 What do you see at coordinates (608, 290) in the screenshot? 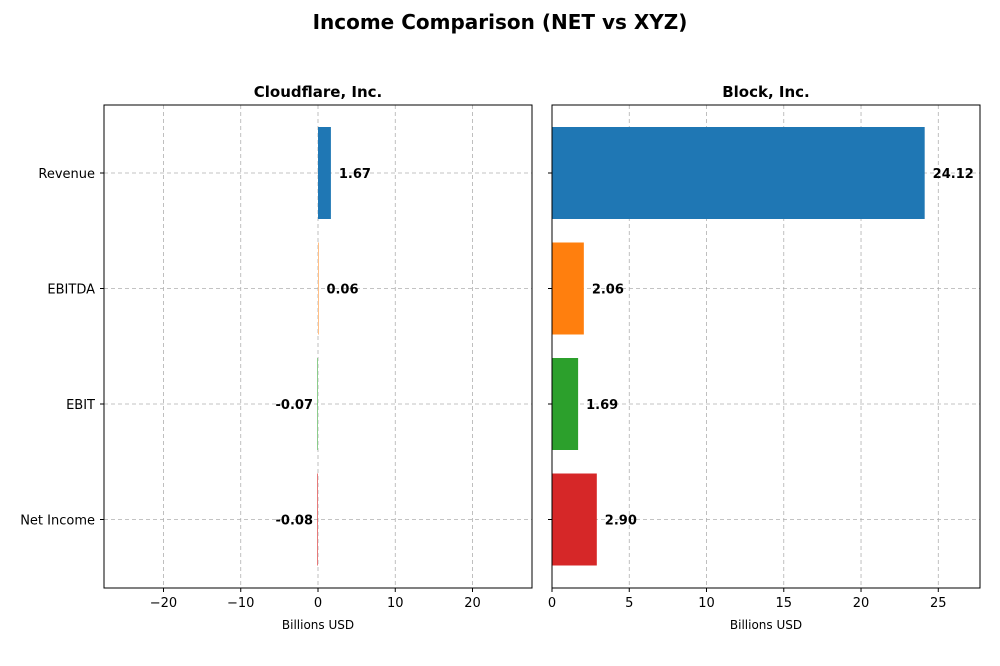
I see `data-label: 2.06` at bounding box center [608, 290].